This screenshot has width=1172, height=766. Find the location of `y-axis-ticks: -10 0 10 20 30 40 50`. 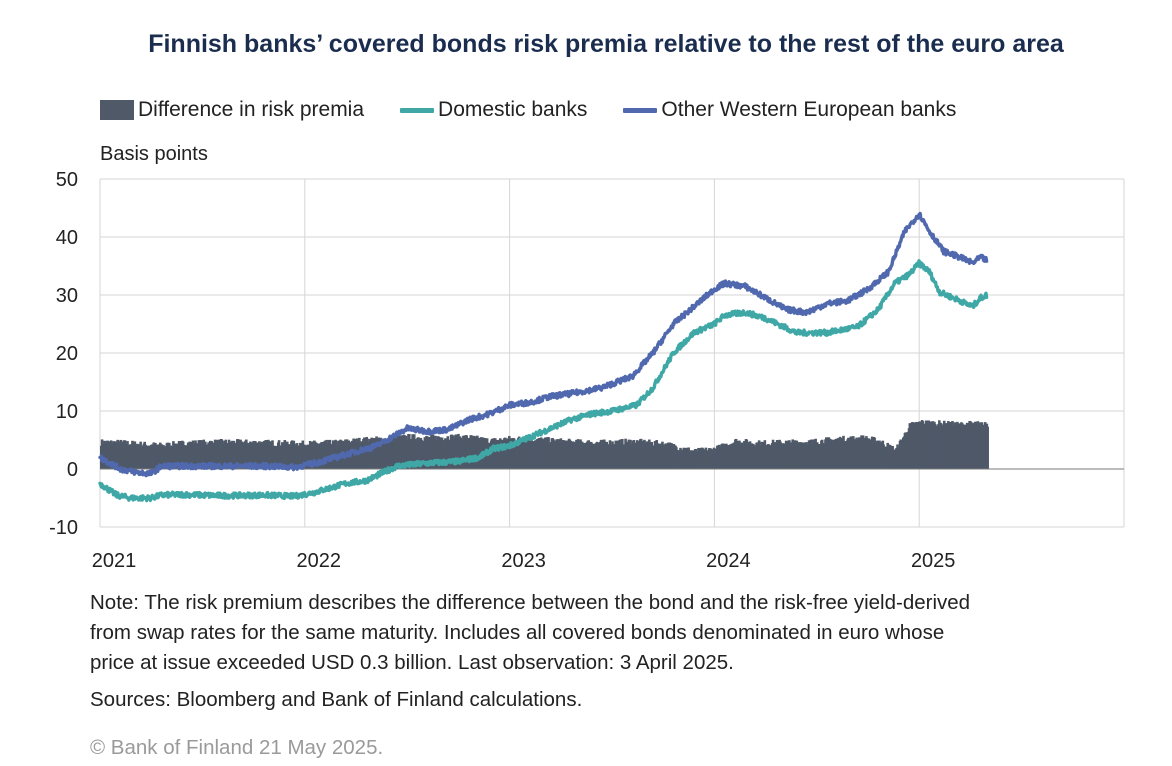

y-axis-ticks: -10 0 10 20 30 40 50 is located at coordinates (63, 354).